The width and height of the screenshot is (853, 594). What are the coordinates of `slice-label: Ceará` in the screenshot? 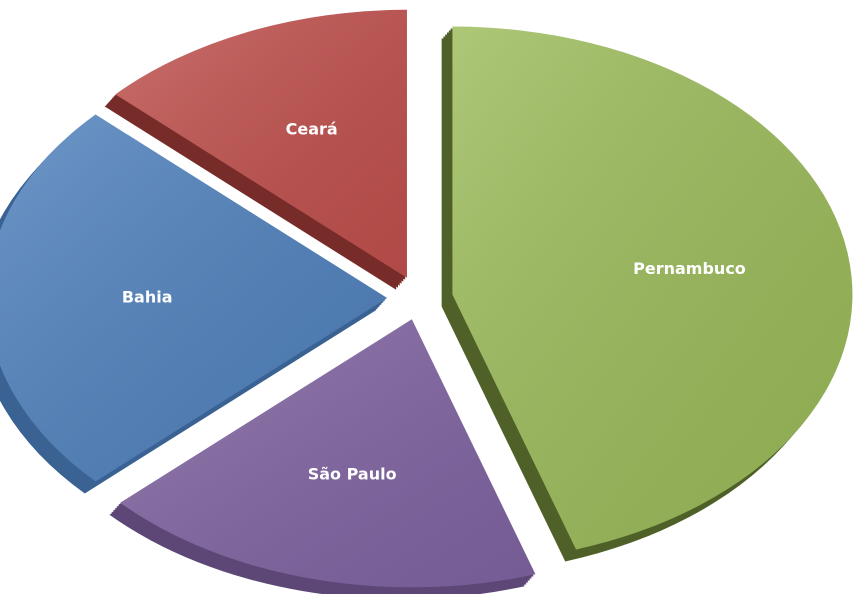 It's located at (312, 129).